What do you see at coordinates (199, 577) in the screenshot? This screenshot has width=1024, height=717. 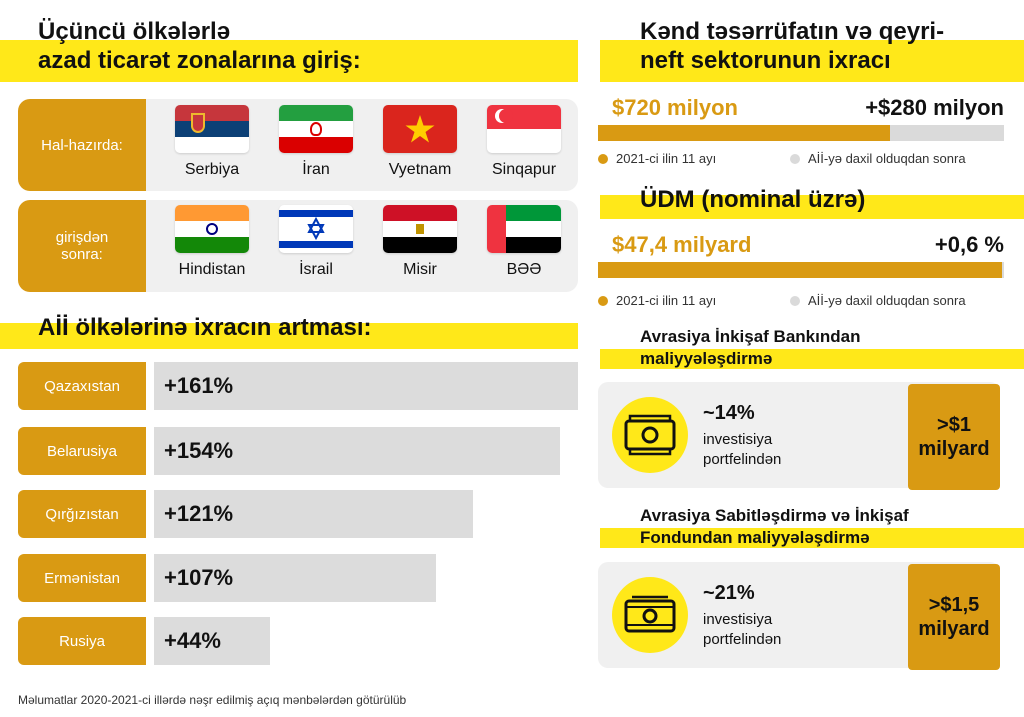 I see `export-value-label: +107%` at bounding box center [199, 577].